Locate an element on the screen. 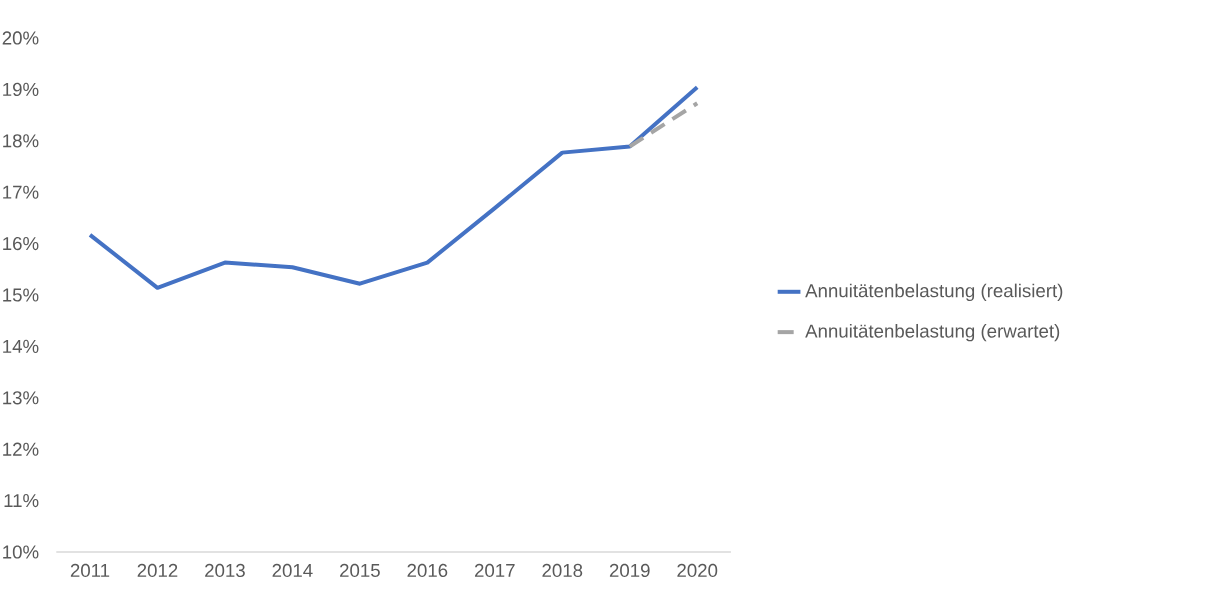 The width and height of the screenshot is (1214, 607). y-tick-label: 15% is located at coordinates (21, 295).